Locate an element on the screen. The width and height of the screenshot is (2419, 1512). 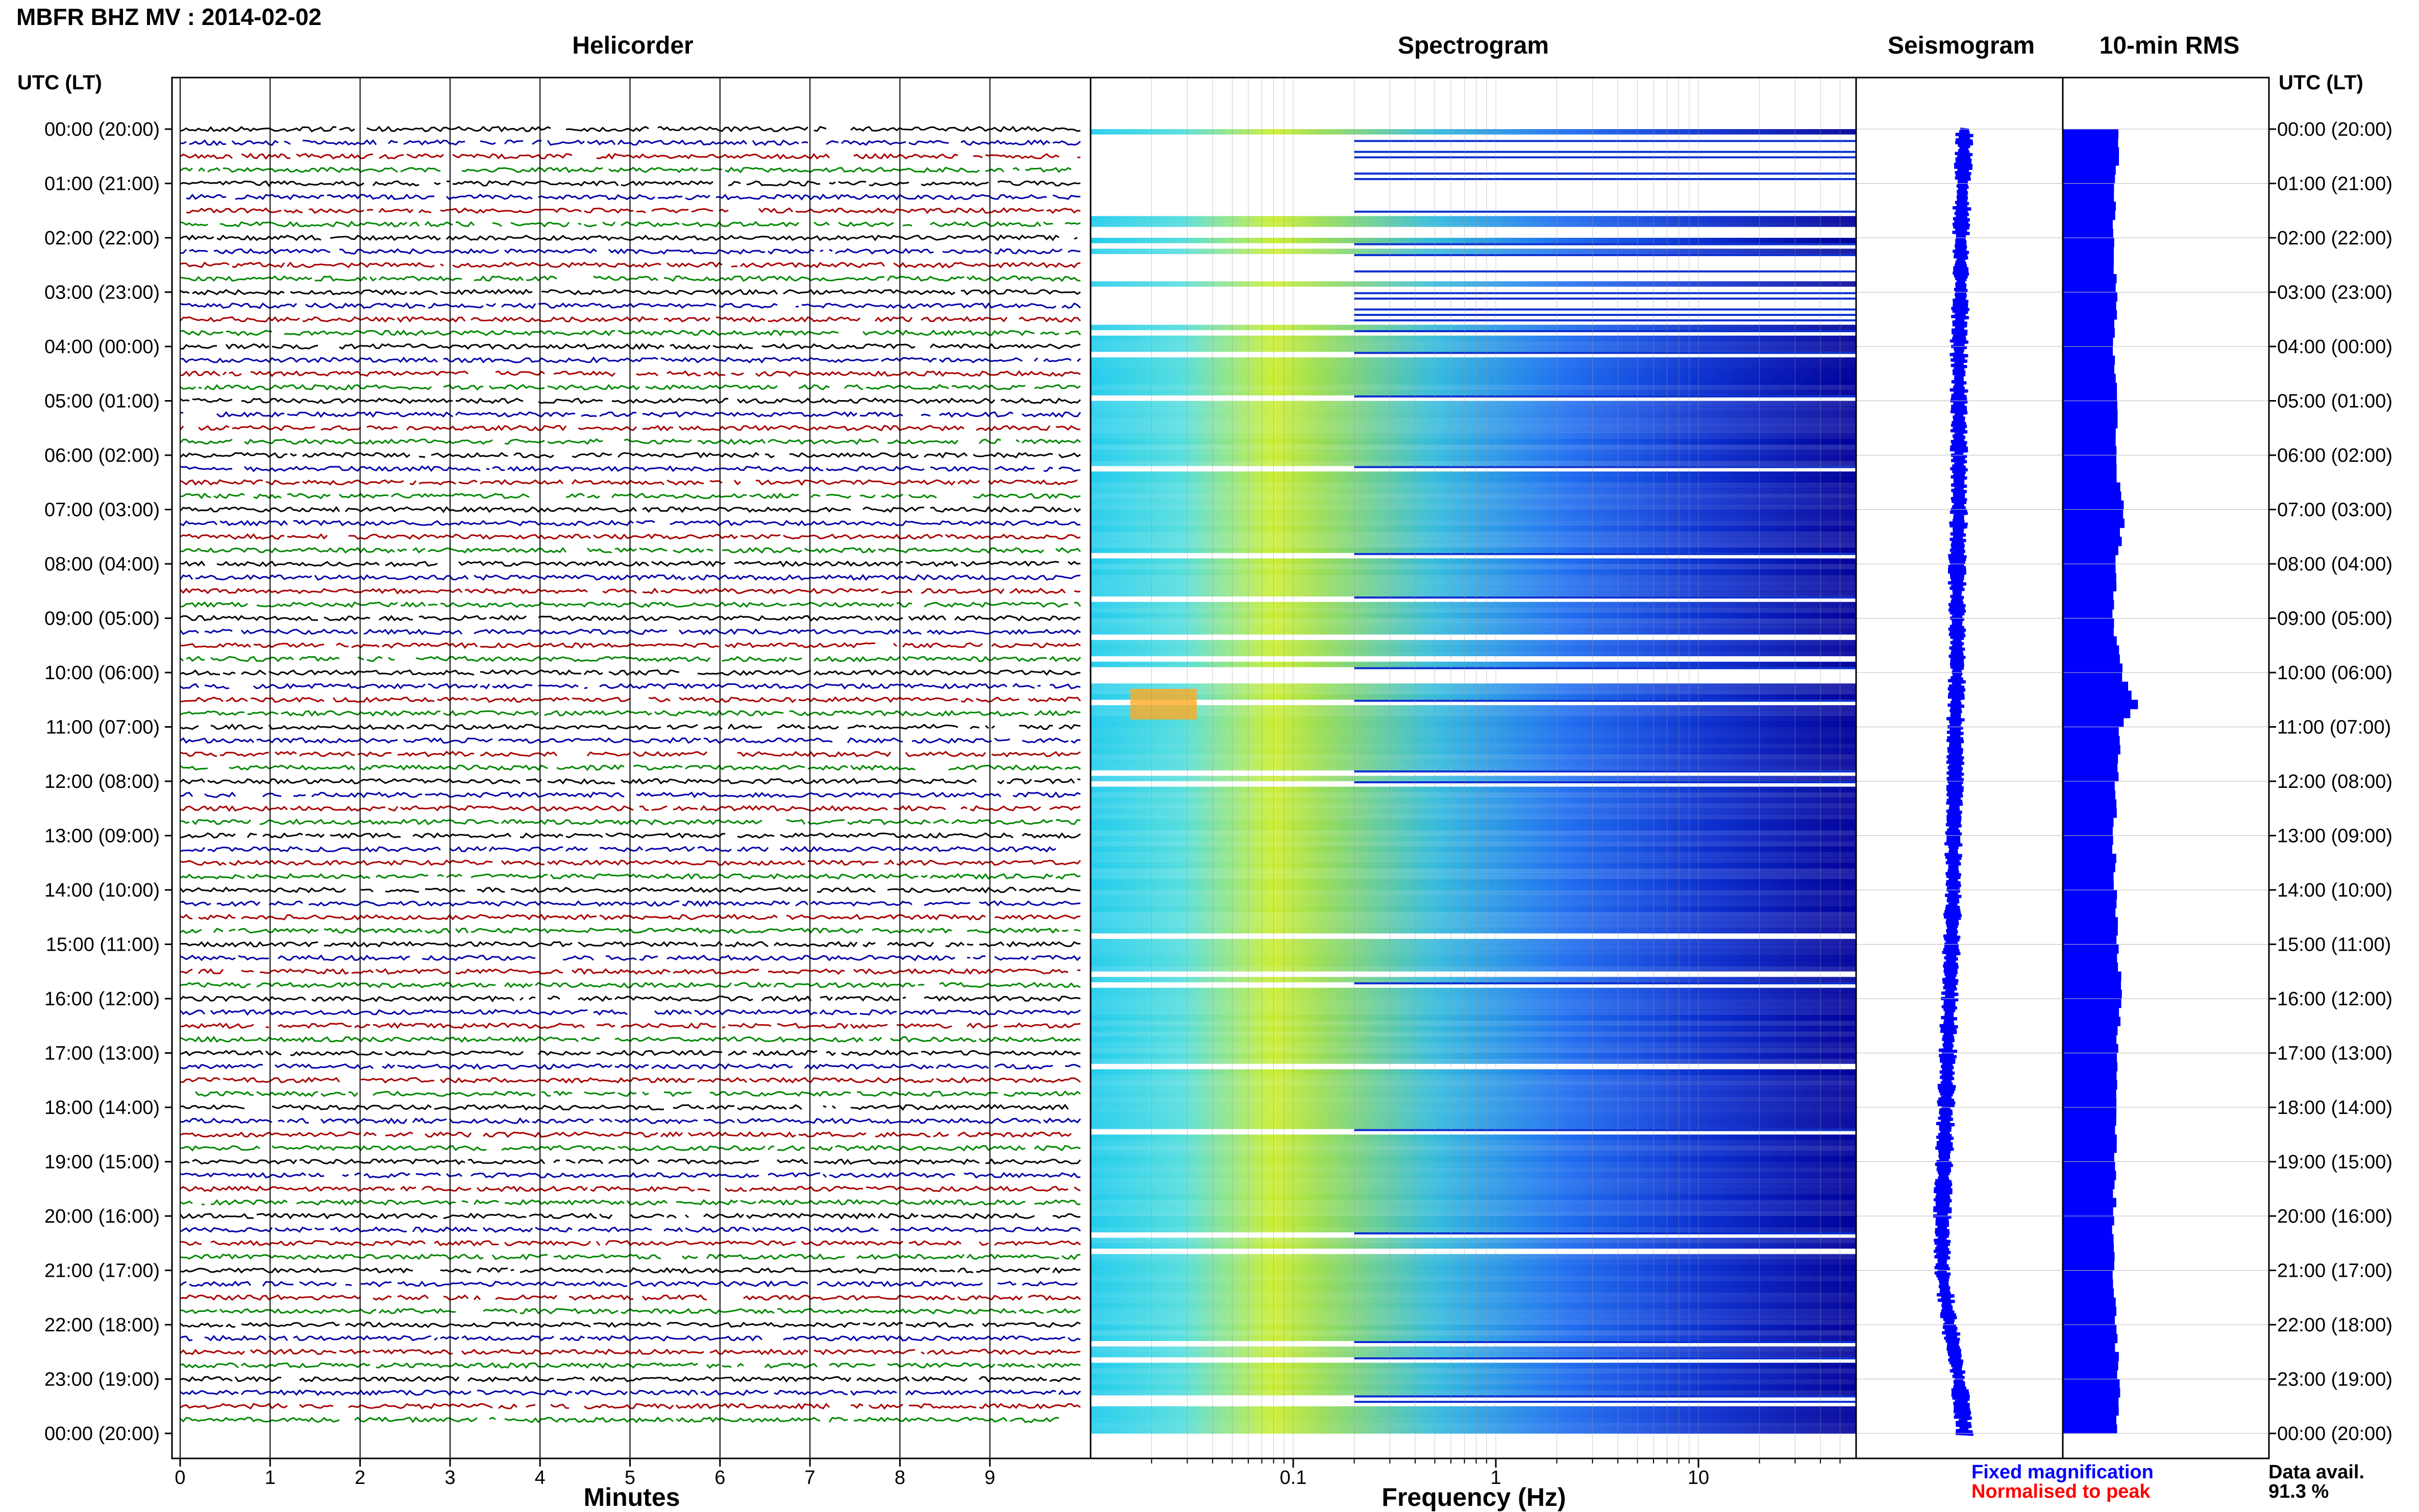
time-label-left: 03:00 (23:00) is located at coordinates (102, 293).